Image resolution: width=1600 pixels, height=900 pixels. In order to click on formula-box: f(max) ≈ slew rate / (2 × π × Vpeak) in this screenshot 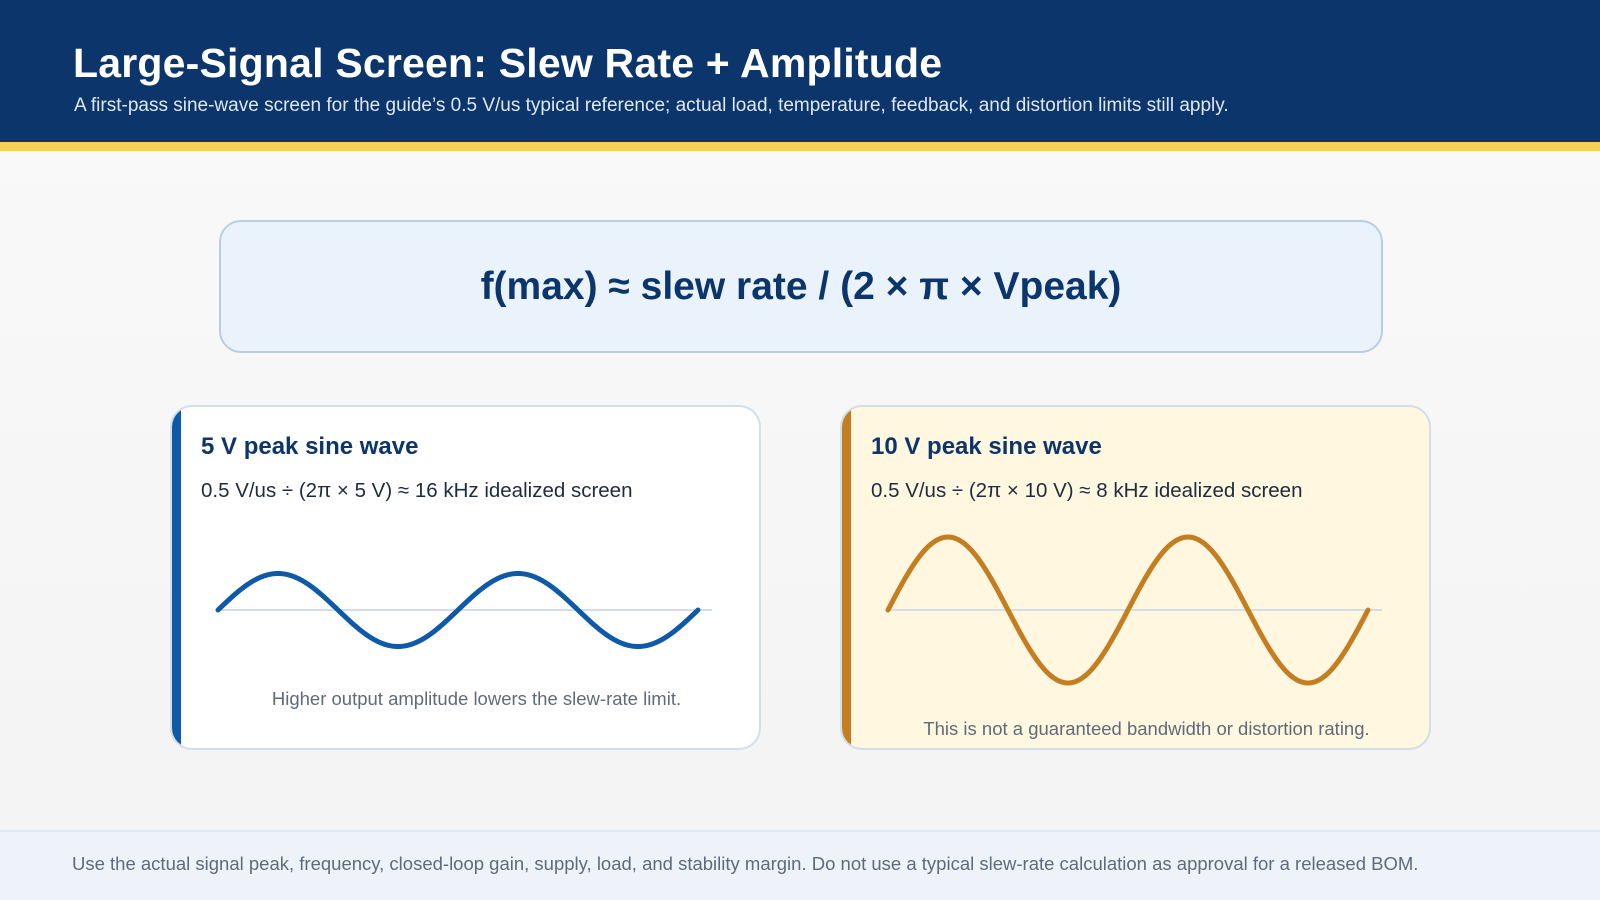, I will do `click(801, 286)`.